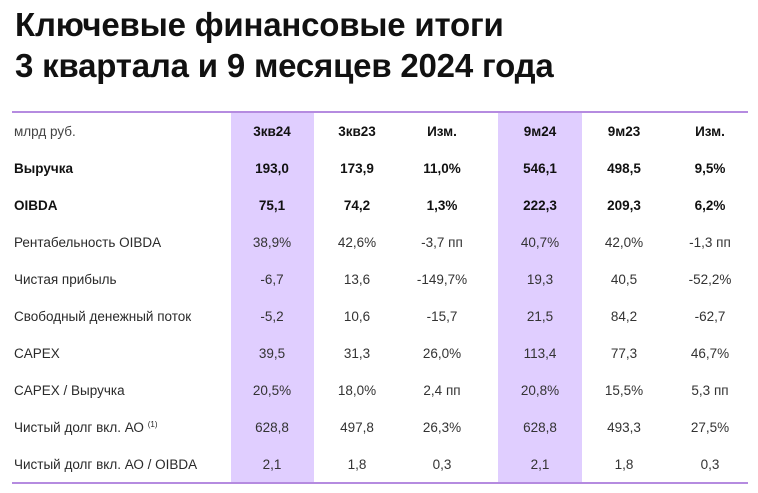  I want to click on table-cell: -149,7%, so click(442, 279).